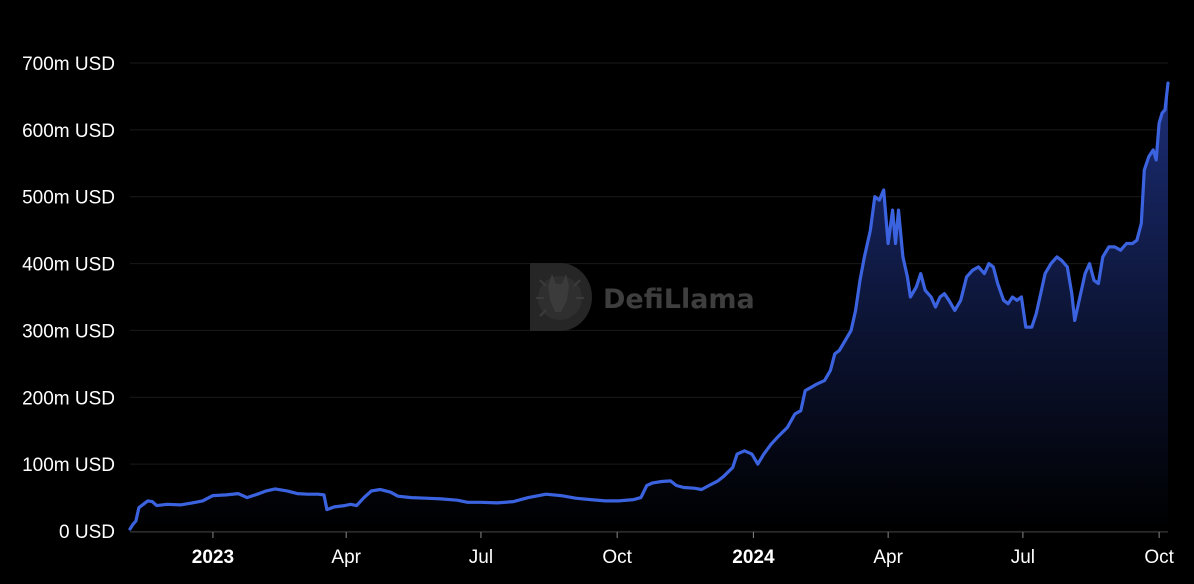 The width and height of the screenshot is (1194, 584). What do you see at coordinates (68, 265) in the screenshot?
I see `y-tick-label: 400m USD` at bounding box center [68, 265].